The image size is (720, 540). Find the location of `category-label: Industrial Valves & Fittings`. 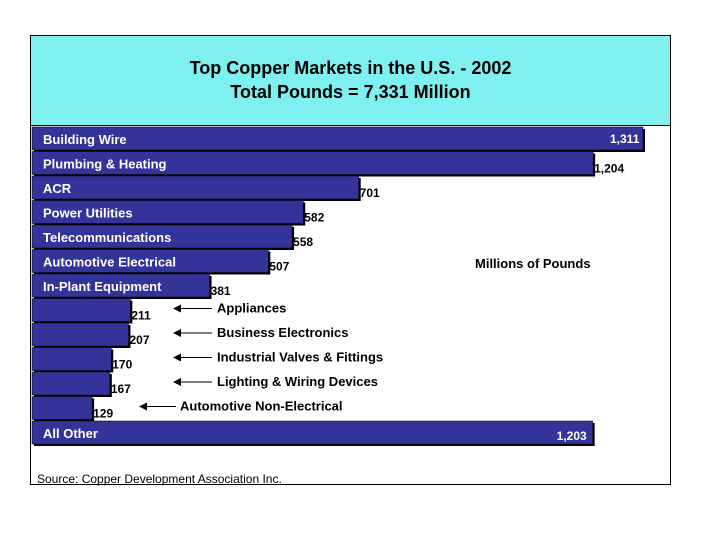

category-label: Industrial Valves & Fittings is located at coordinates (300, 357).